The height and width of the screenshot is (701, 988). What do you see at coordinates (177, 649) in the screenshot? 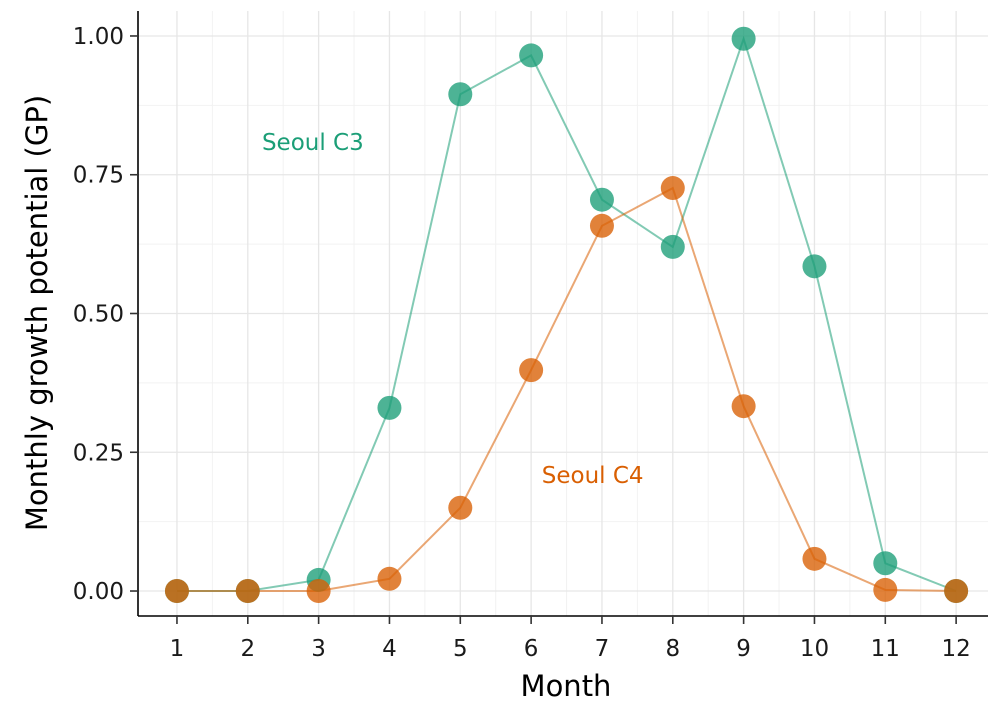
I see `x-tick-label: 1` at bounding box center [177, 649].